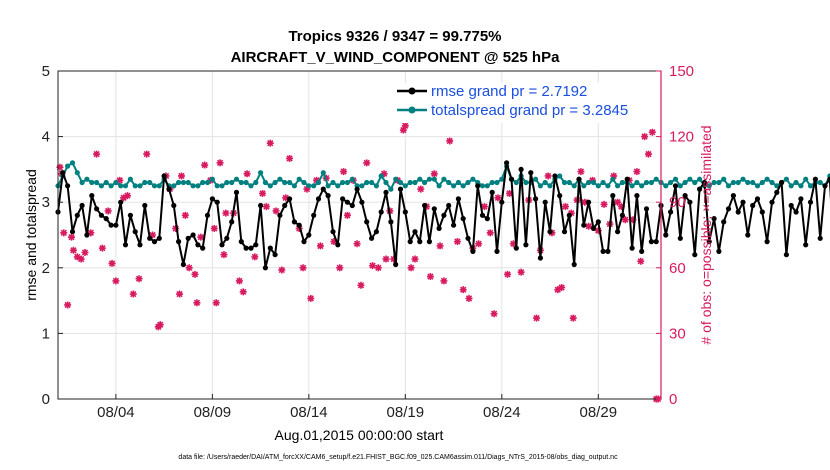  Describe the element at coordinates (412, 110) in the screenshot. I see `legend-spread-marker` at that location.